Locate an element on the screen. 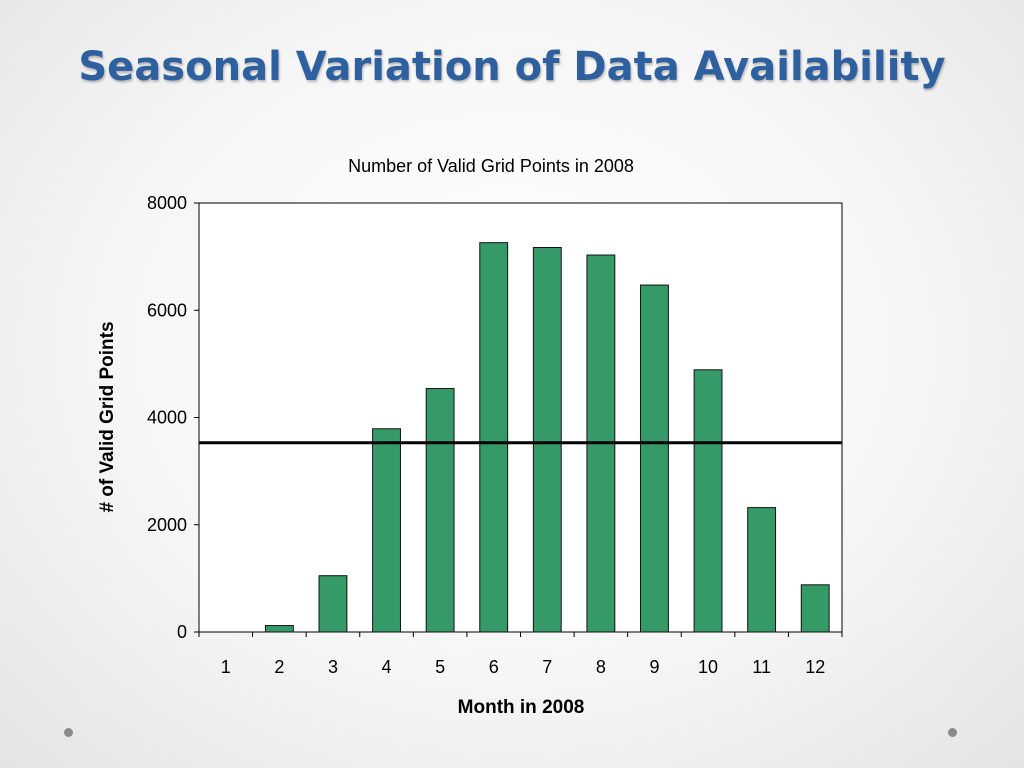  x-tick-label: 1 is located at coordinates (226, 667).